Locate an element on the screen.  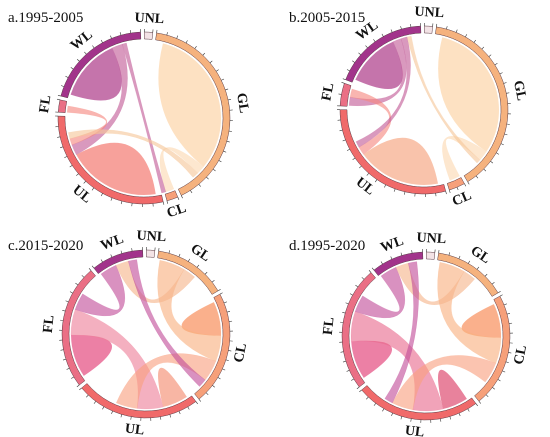
sector-arc-unl is located at coordinates (431, 255).